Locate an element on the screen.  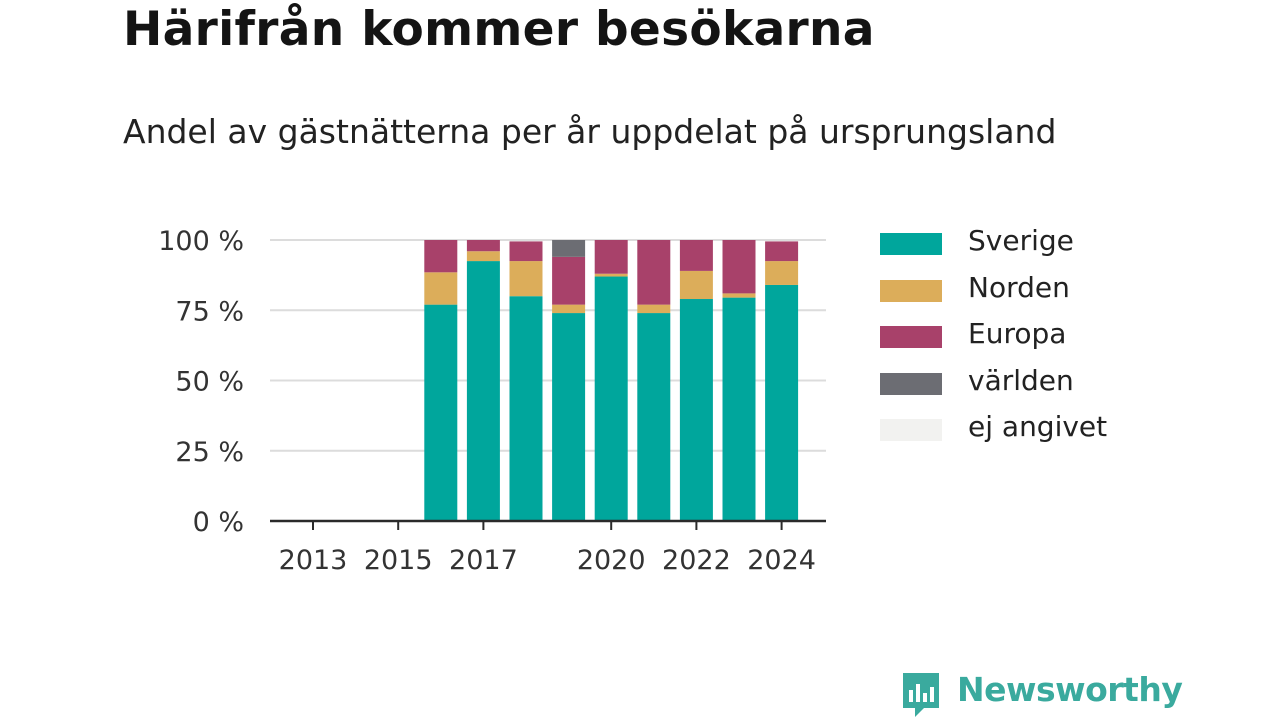
y-tick-label: 50 % is located at coordinates (209, 382).